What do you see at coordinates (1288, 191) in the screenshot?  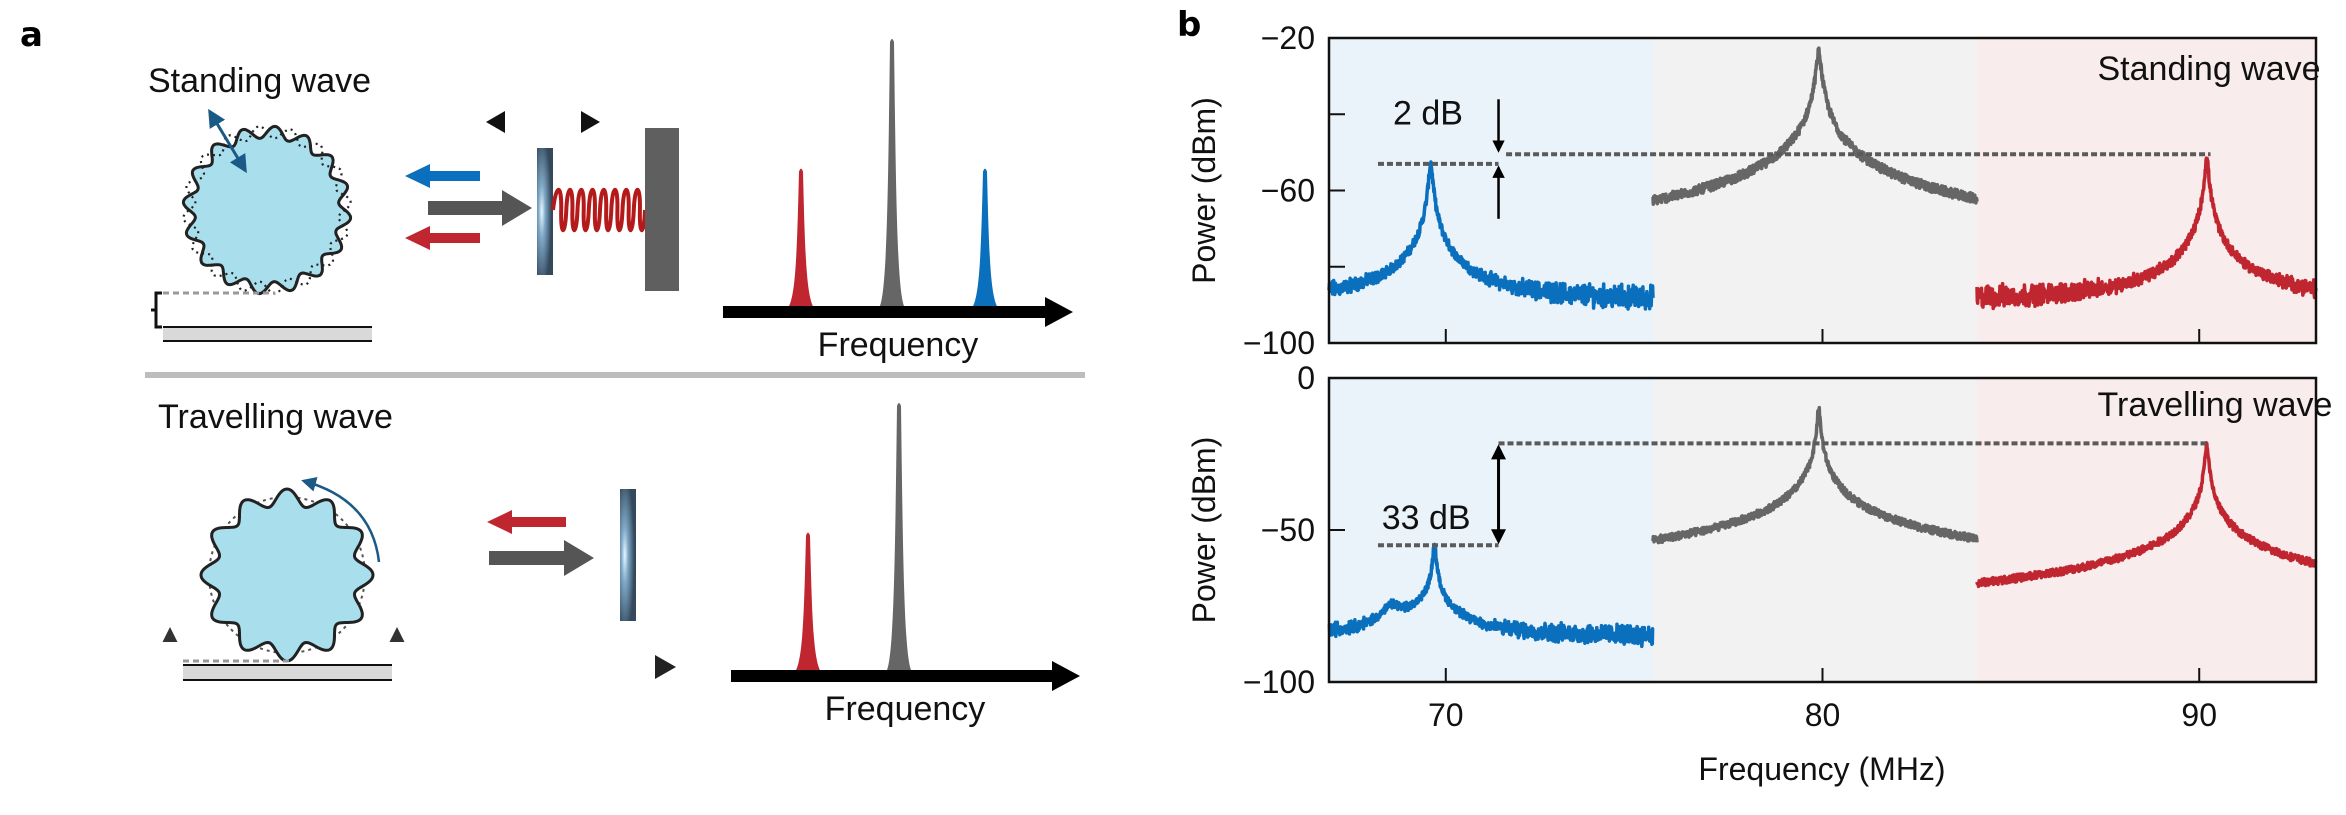 I see `y-tick-label: −60` at bounding box center [1288, 191].